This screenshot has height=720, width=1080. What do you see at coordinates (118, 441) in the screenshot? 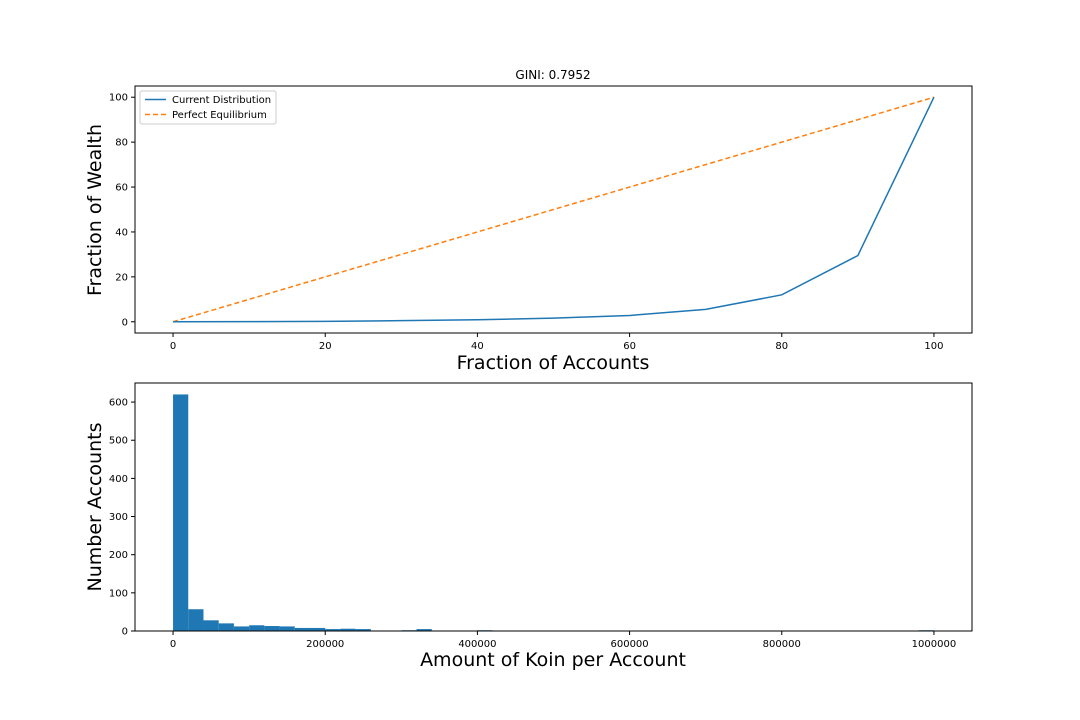
I see `bottom-y-tick-label: 500` at bounding box center [118, 441].